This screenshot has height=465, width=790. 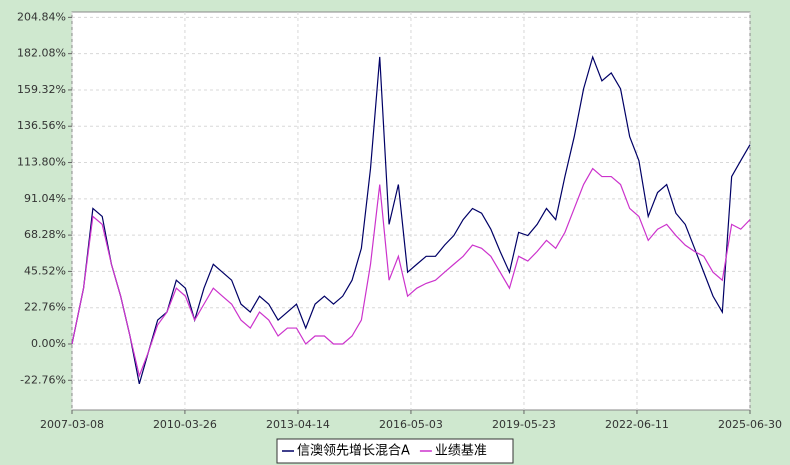 What do you see at coordinates (45, 270) in the screenshot?
I see `y-tick-label: 45.52%` at bounding box center [45, 270].